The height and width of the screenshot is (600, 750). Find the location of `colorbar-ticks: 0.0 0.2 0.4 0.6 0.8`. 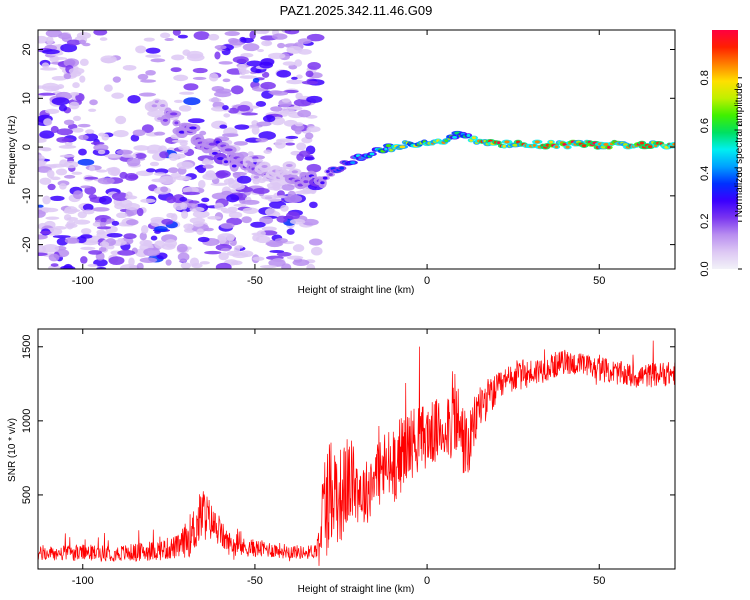

colorbar-ticks: 0.0 0.2 0.4 0.6 0.8 is located at coordinates (720, 173).